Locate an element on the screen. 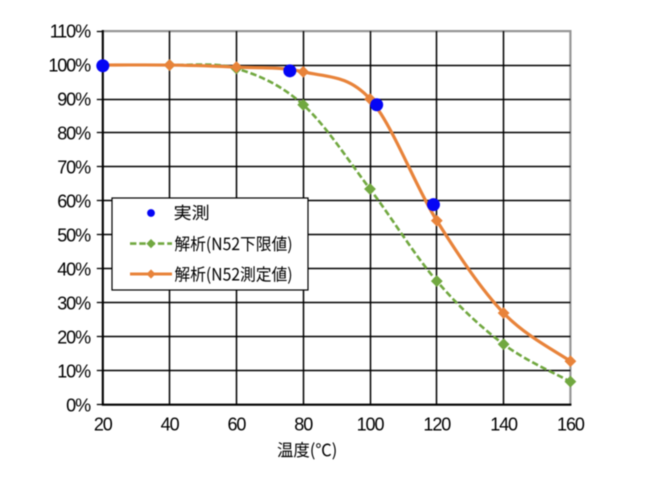 The height and width of the screenshot is (480, 650). svg-text: 90% is located at coordinates (74, 100).